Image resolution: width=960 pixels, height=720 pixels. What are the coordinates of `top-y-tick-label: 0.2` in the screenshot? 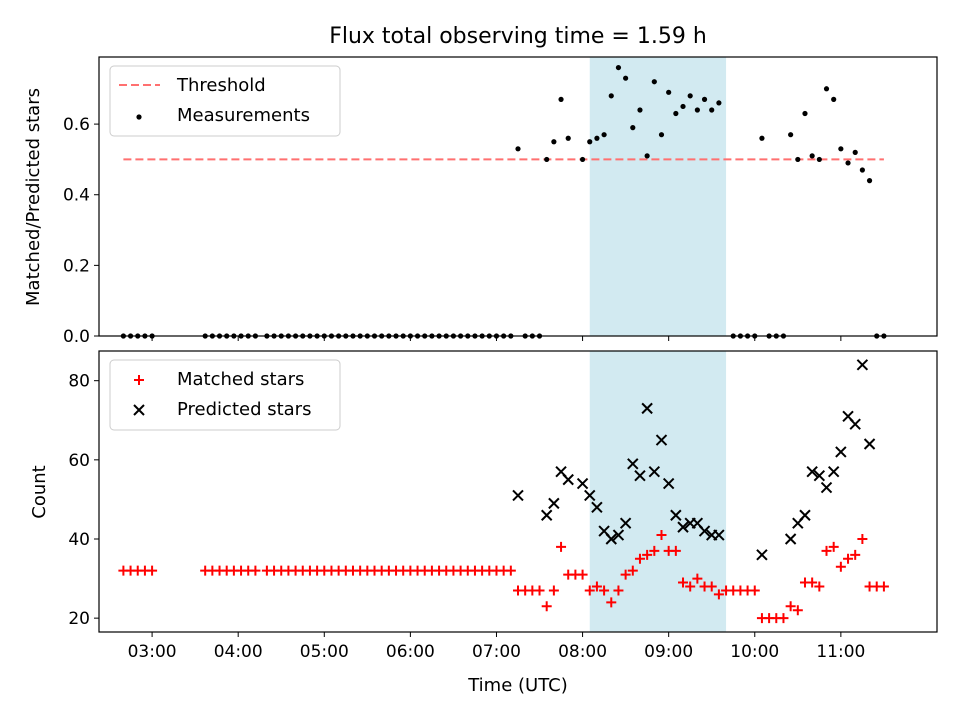 It's located at (76, 266).